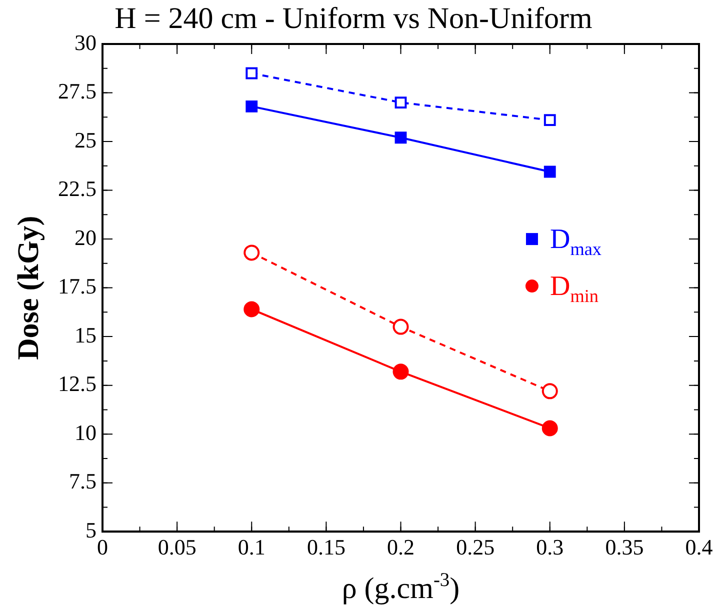 The height and width of the screenshot is (606, 721). Describe the element at coordinates (624, 547) in the screenshot. I see `x-tick-label: 0.35` at that location.